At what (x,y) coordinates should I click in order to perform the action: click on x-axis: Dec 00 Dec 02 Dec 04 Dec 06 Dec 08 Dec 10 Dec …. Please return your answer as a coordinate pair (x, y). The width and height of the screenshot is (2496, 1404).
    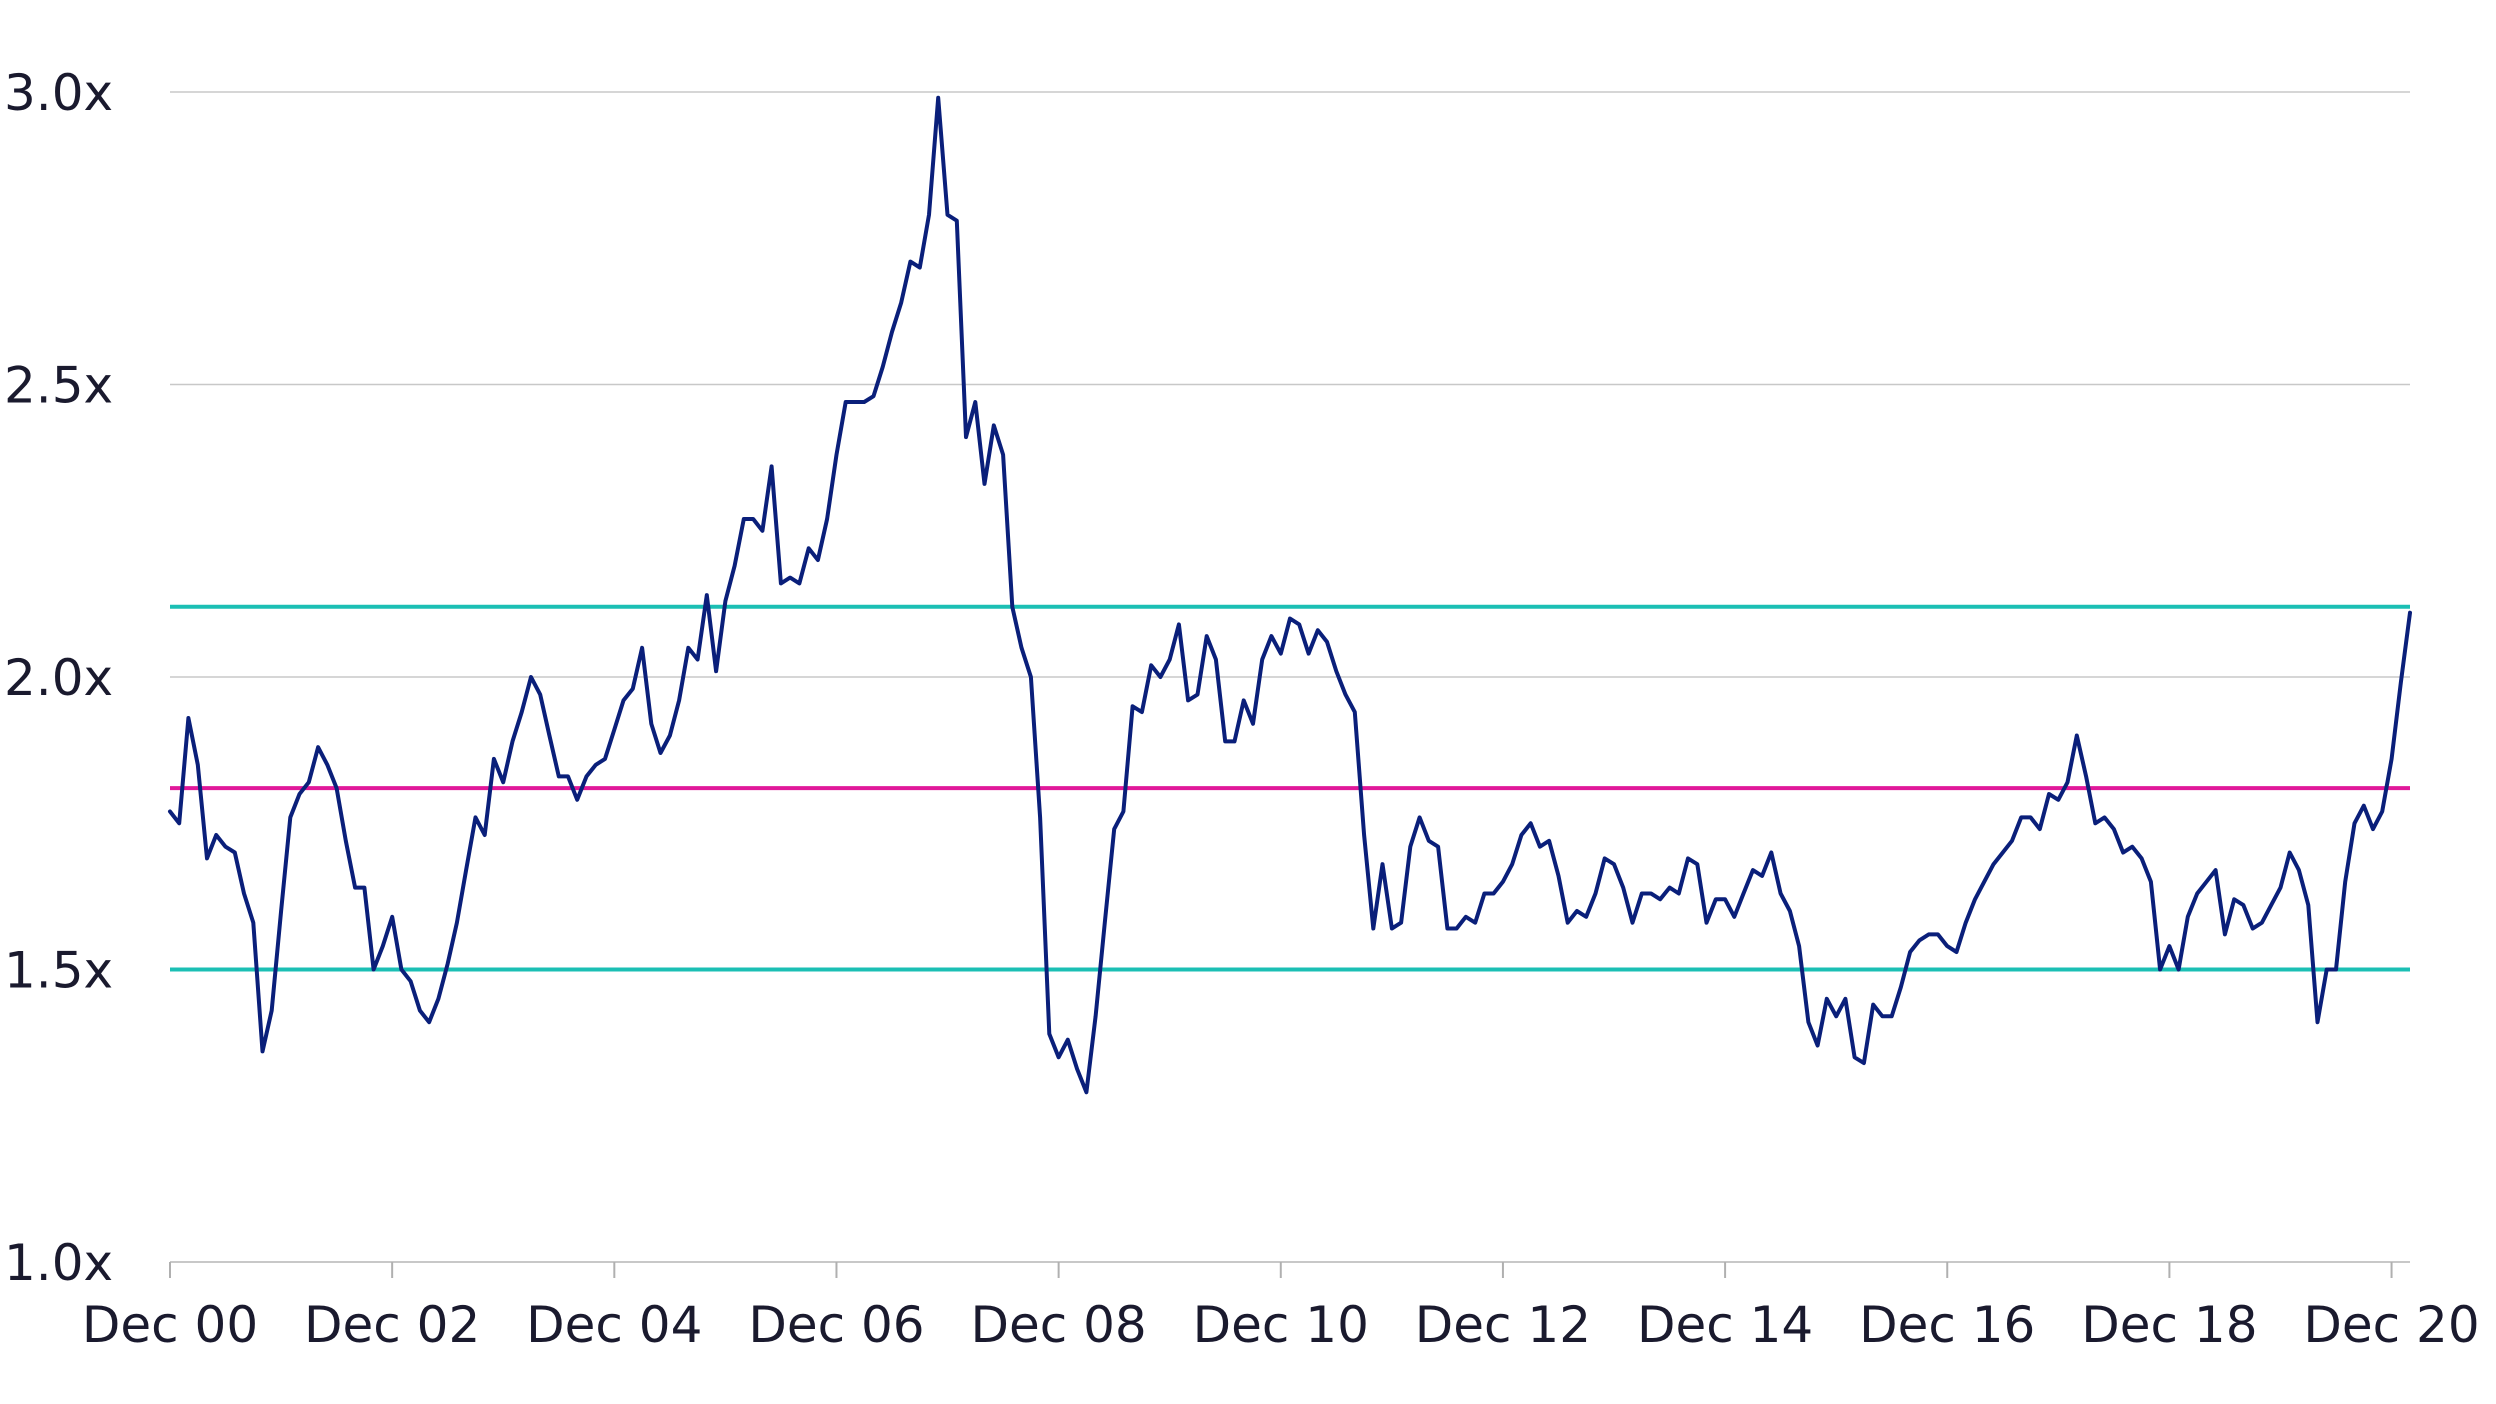
    Looking at the image, I should click on (1281, 1307).